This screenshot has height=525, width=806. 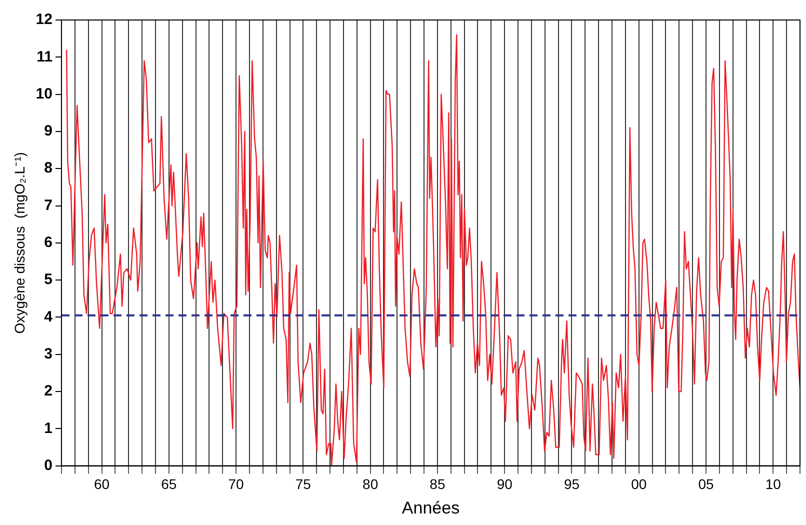 I want to click on y-tick-label: 1, so click(x=48, y=428).